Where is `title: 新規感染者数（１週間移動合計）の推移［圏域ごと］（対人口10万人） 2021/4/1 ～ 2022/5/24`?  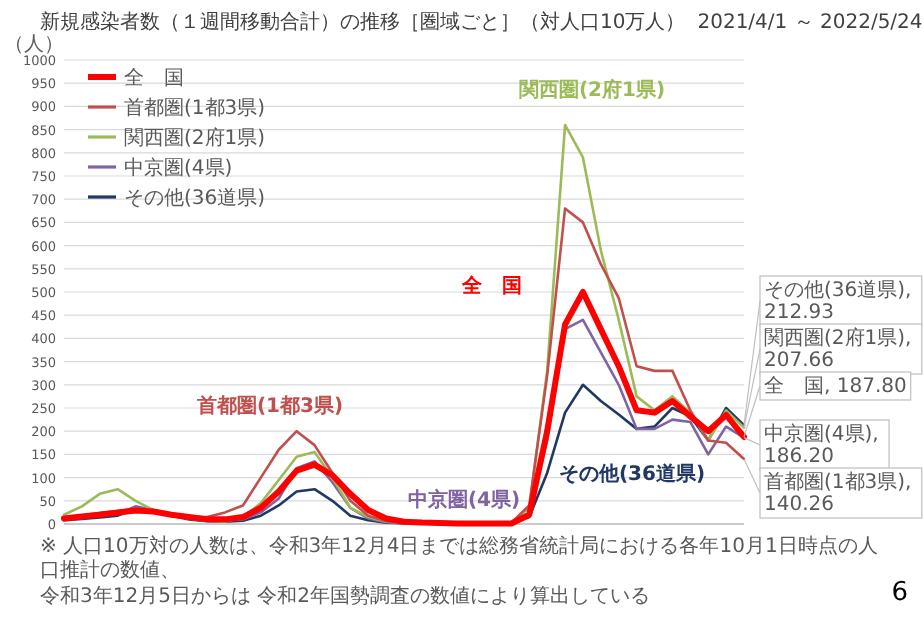
title: 新規感染者数（１週間移動合計）の推移［圏域ごと］（対人口10万人） 2021/4/1 ～ 2022/5/24 is located at coordinates (481, 23).